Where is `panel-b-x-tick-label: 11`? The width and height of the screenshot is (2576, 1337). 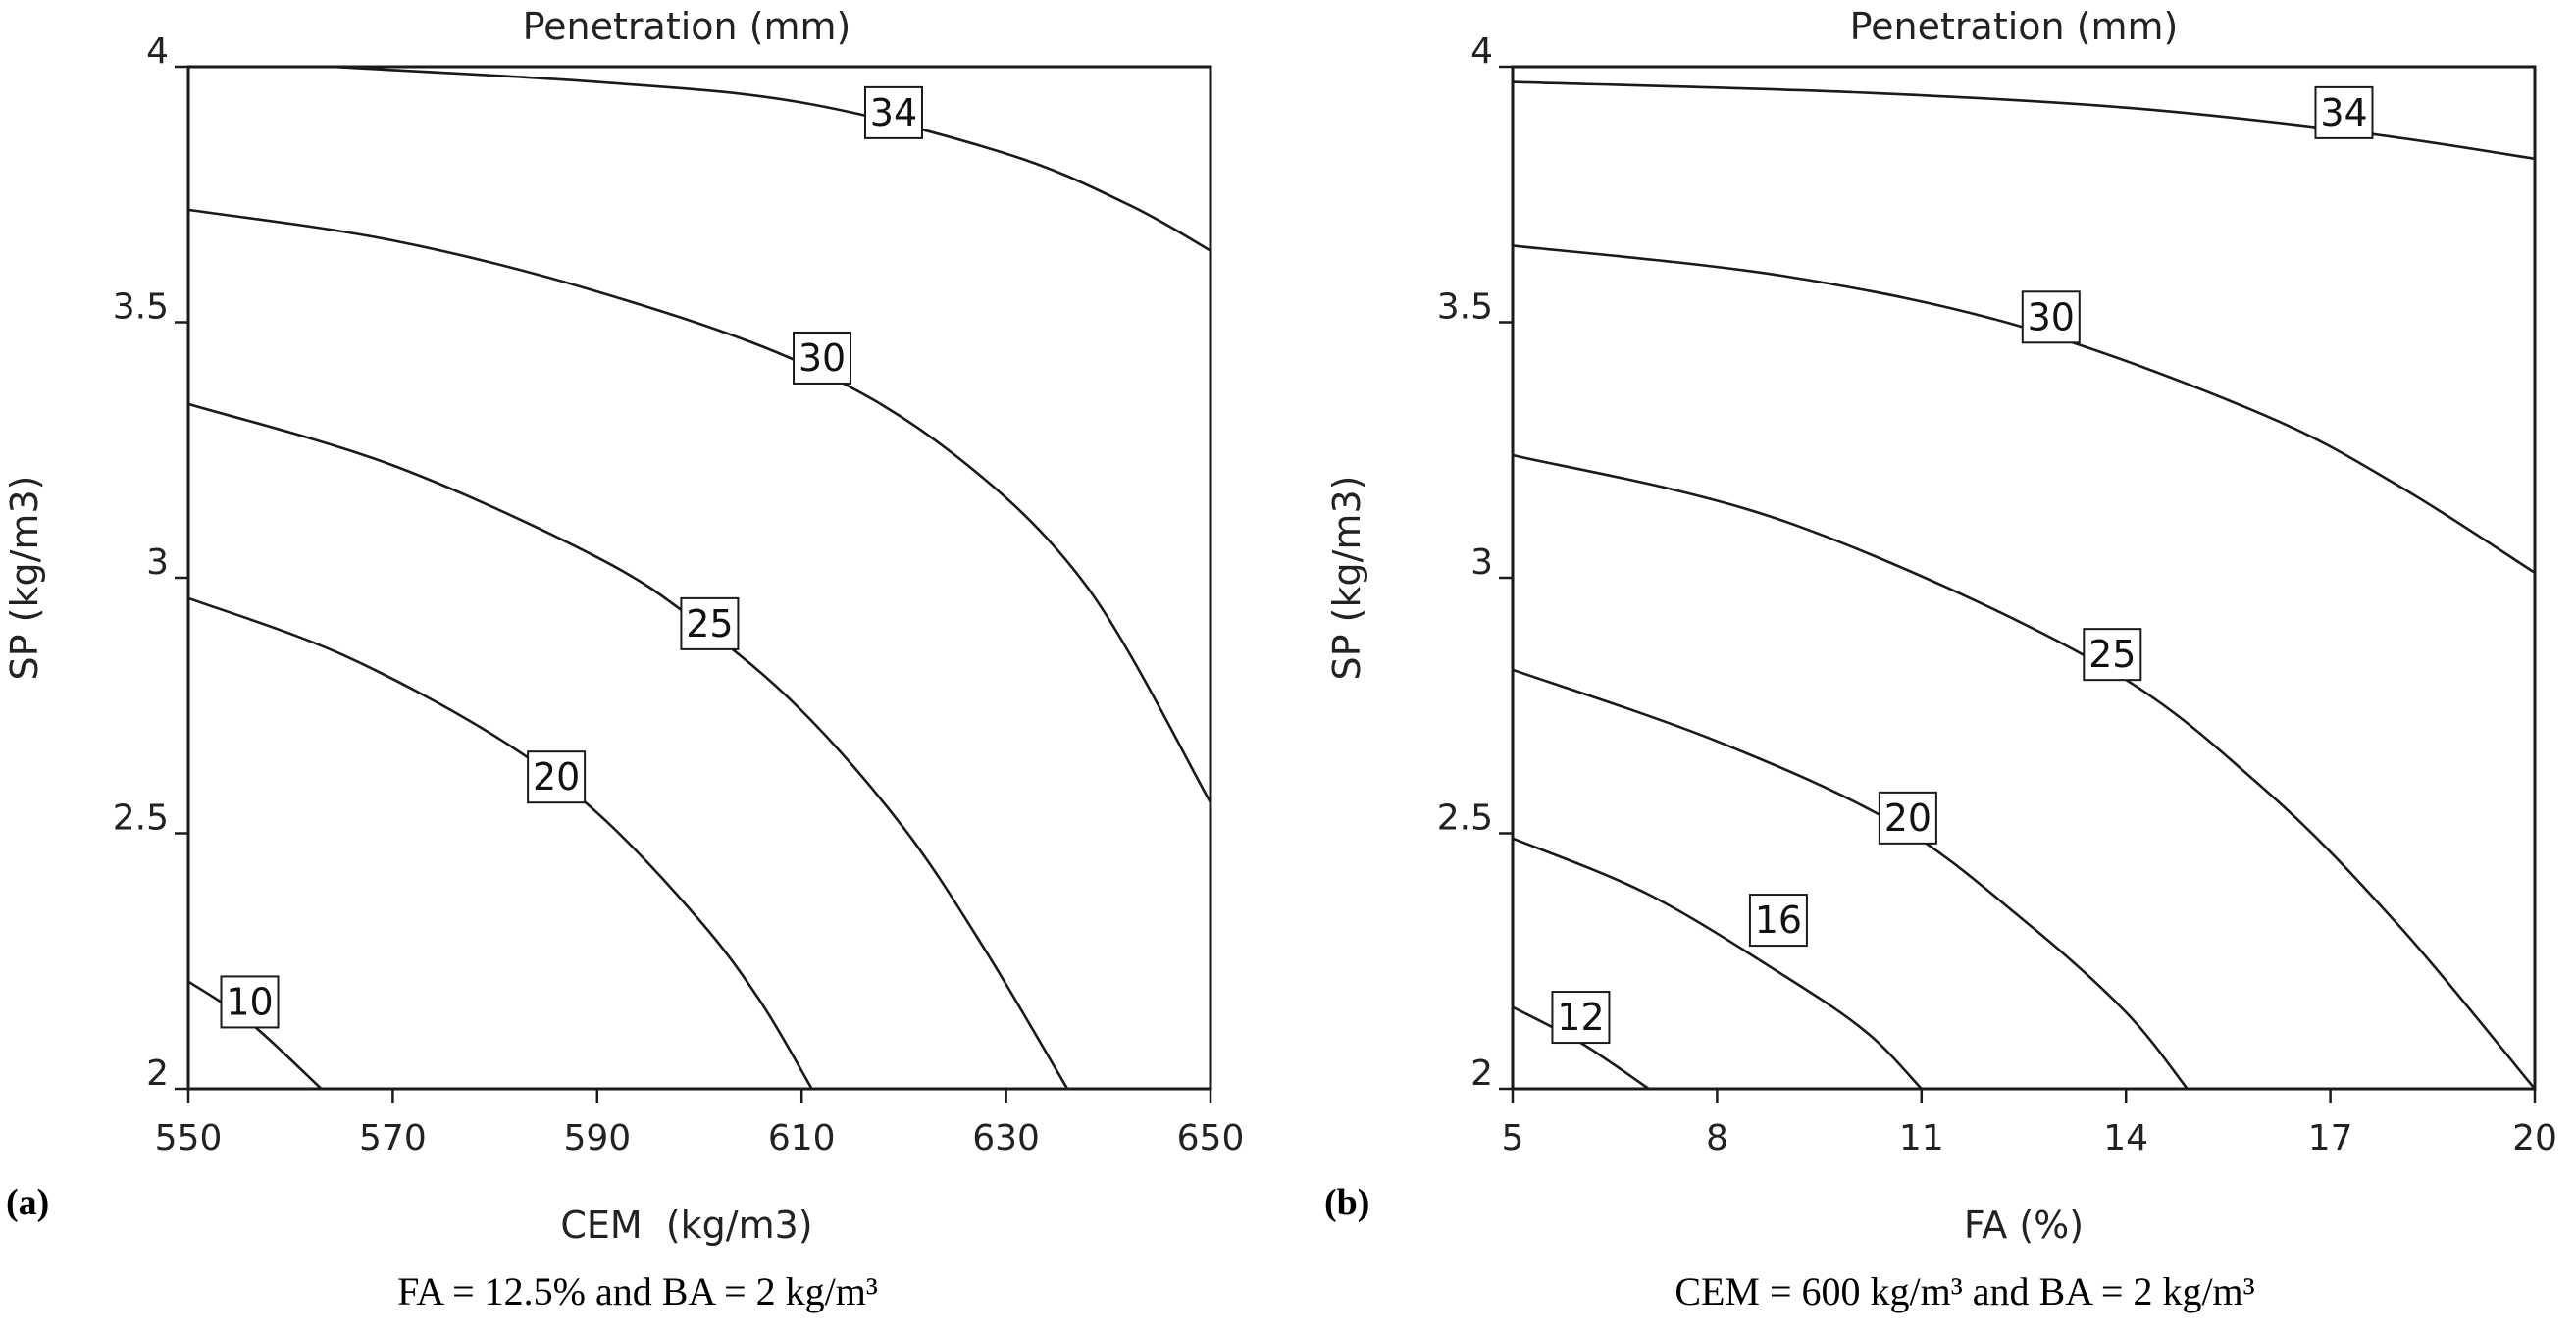 panel-b-x-tick-label: 11 is located at coordinates (1921, 1138).